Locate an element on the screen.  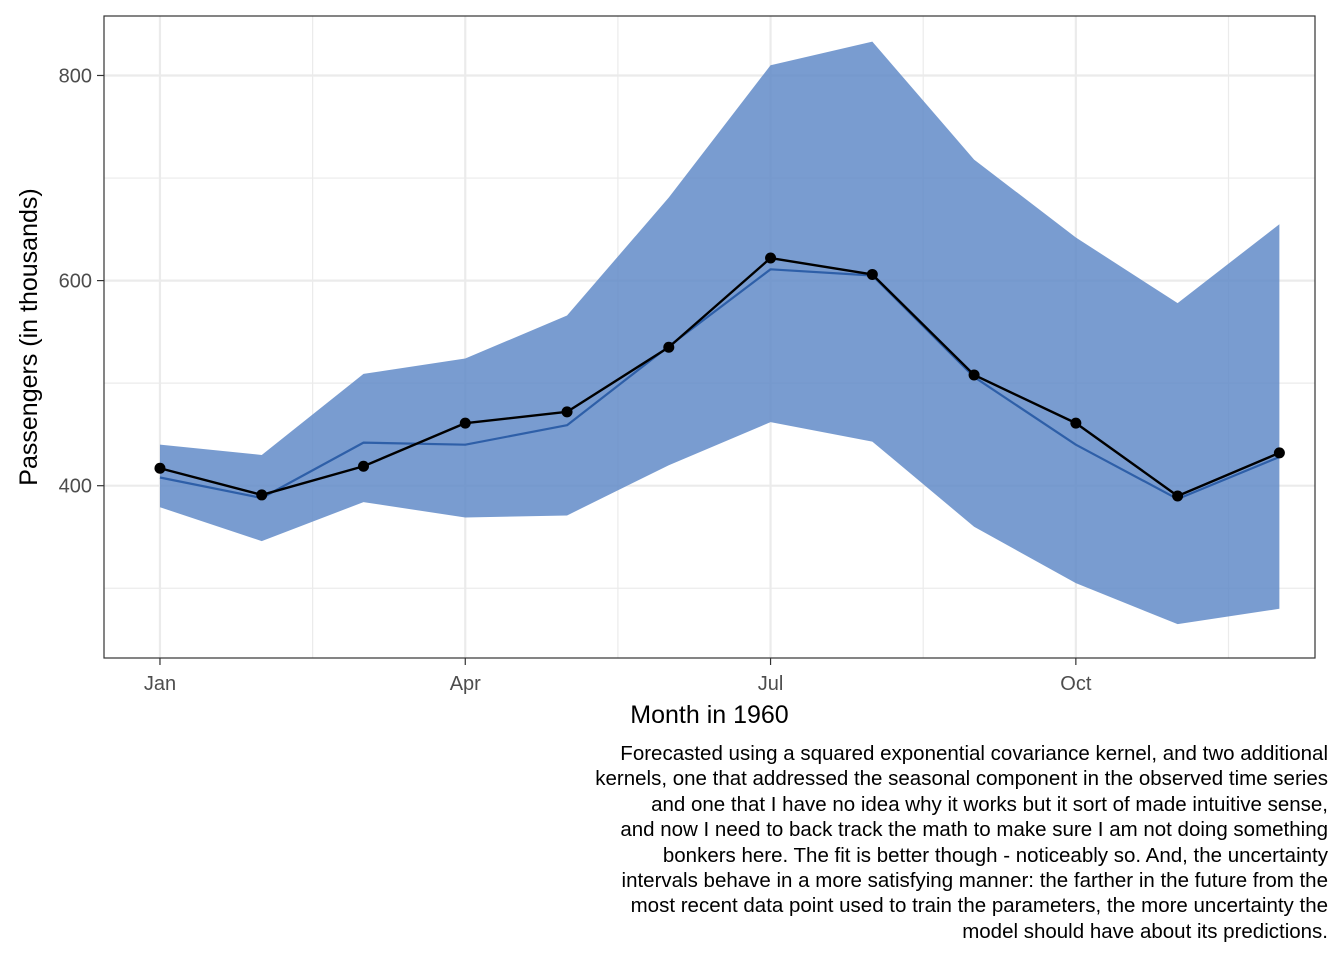
y-tick-label: 400 is located at coordinates (75, 487).